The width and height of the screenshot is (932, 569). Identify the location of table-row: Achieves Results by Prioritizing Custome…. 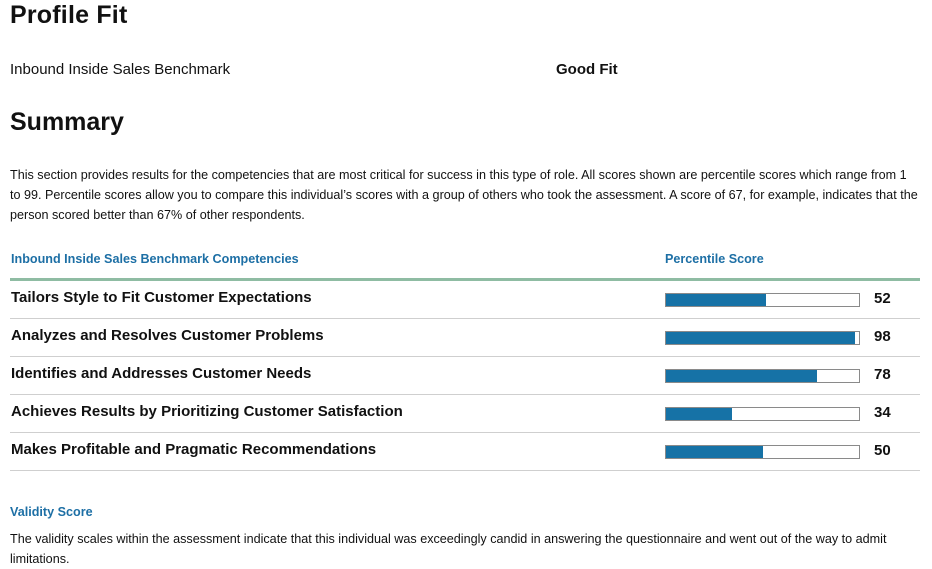
(465, 414).